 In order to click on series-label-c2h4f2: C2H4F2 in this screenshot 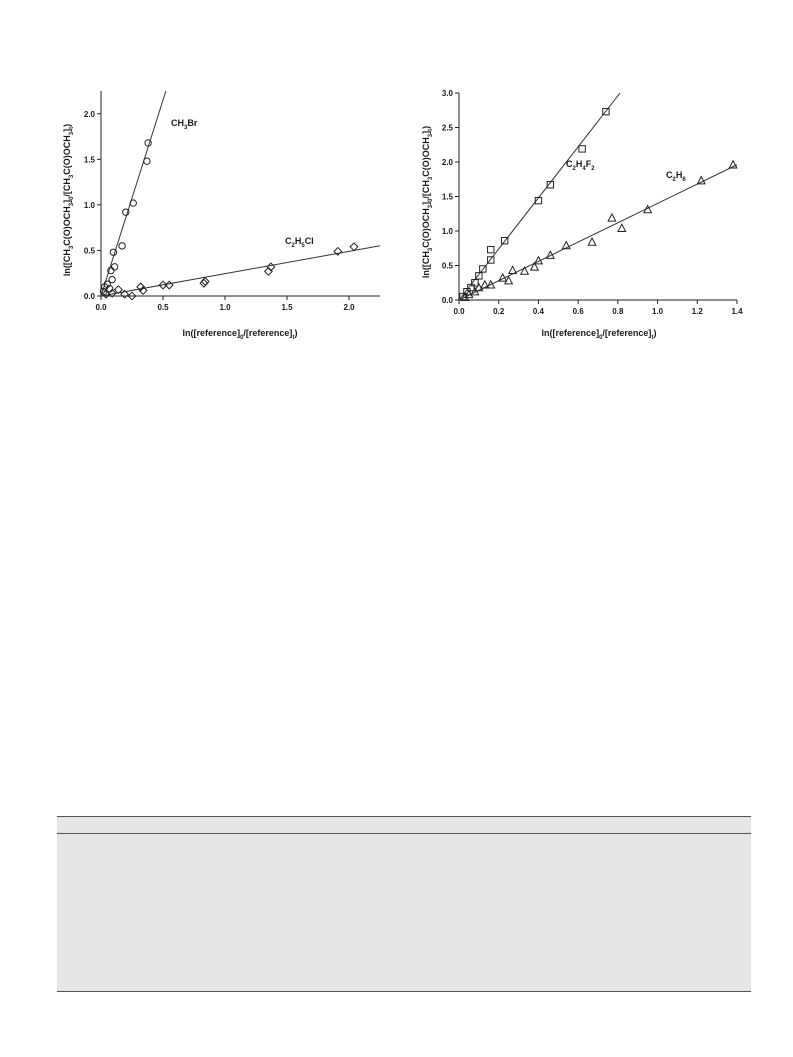, I will do `click(580, 165)`.